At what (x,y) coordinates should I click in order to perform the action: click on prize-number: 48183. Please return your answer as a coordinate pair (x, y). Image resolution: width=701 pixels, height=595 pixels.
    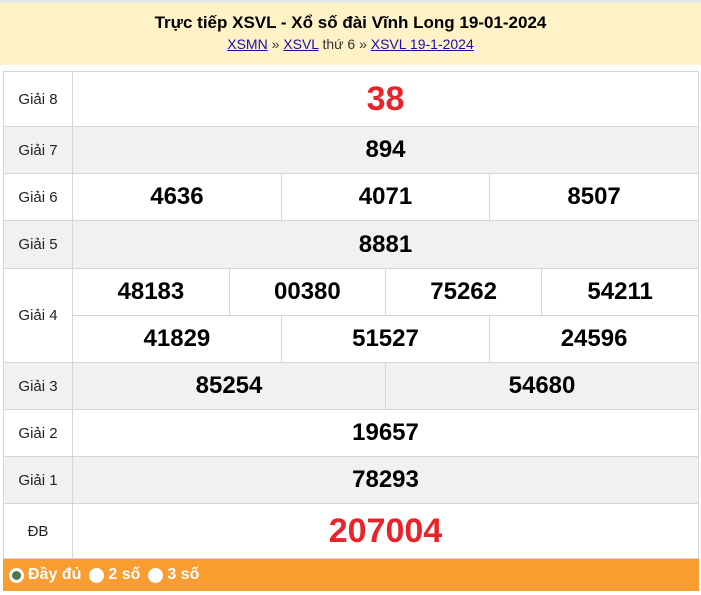
    Looking at the image, I should click on (151, 291).